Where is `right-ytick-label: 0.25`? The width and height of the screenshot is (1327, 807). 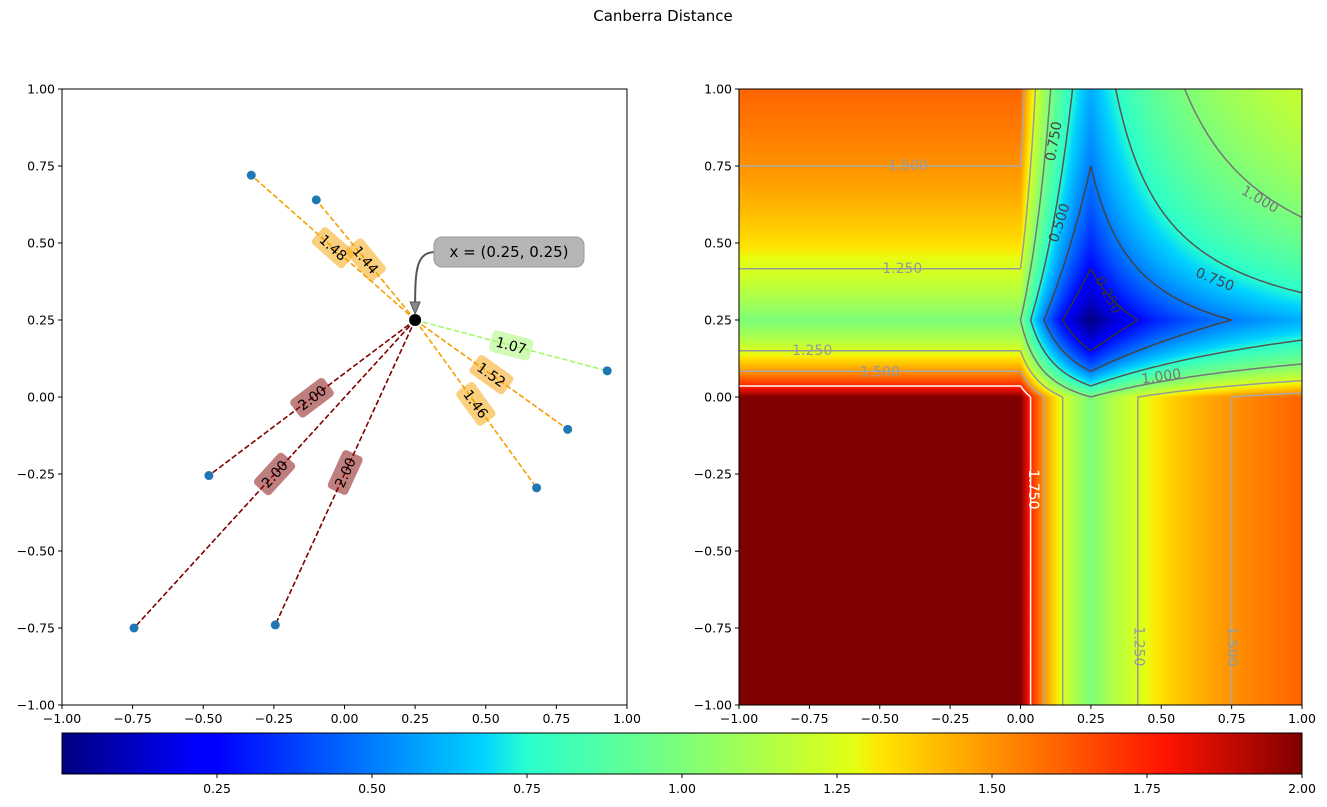
right-ytick-label: 0.25 is located at coordinates (718, 320).